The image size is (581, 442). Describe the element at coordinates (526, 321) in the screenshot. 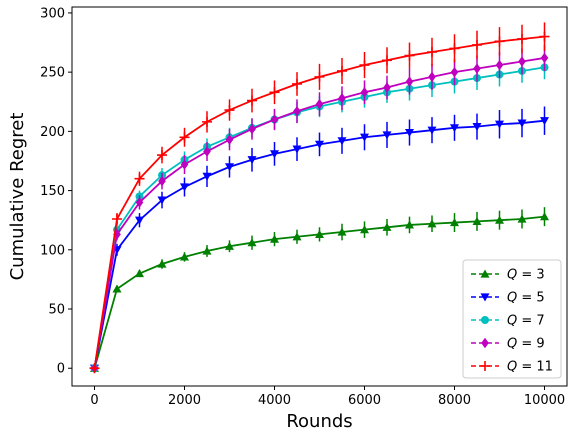

I see `legend-label: Q = 7` at that location.